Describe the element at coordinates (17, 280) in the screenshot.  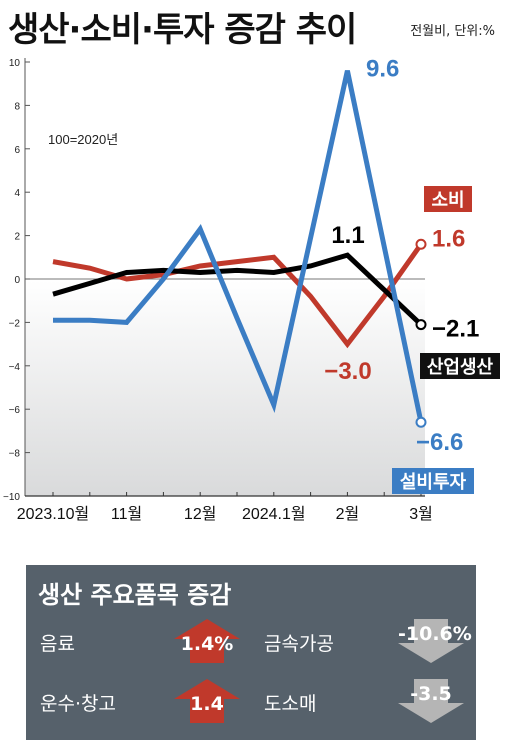
I see `y-tick-label: 0` at that location.